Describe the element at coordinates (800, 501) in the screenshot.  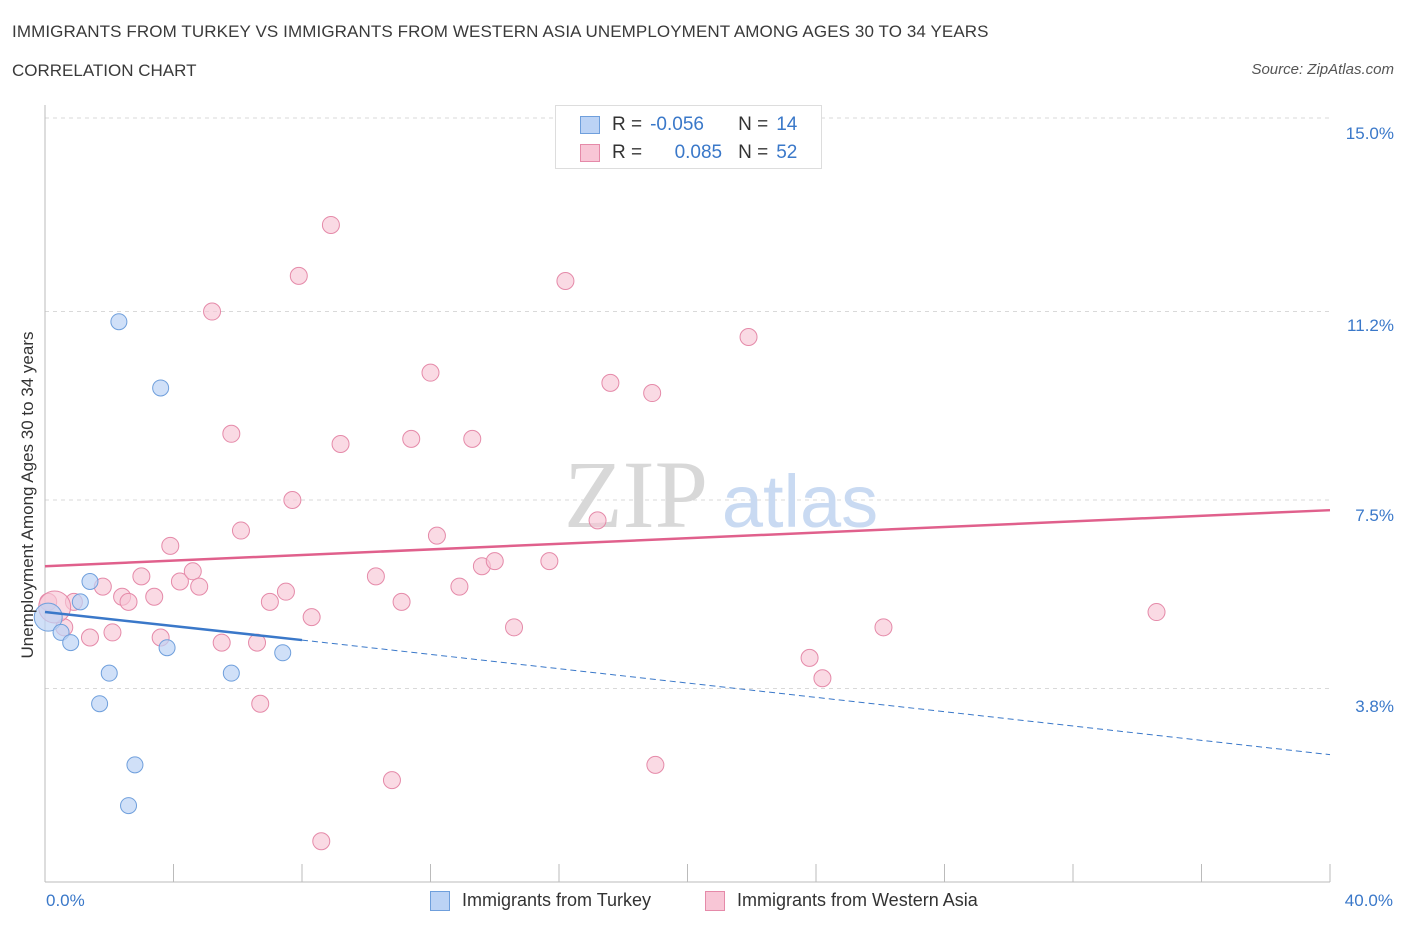
I see `watermark-atlas: atlas` at that location.